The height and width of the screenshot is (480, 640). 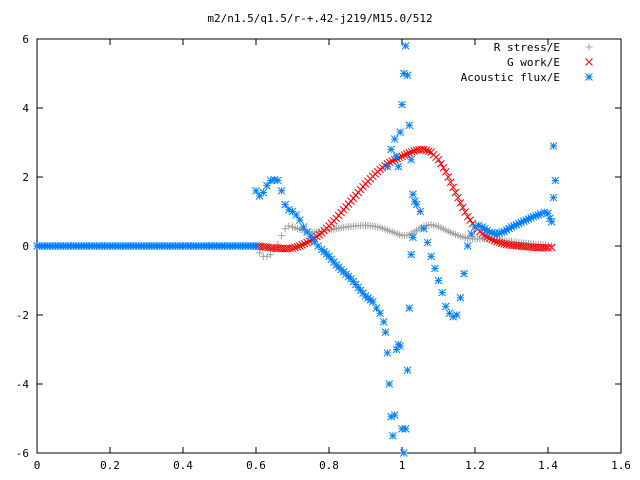 I want to click on legend: R stress/E G work/E Acoustic flux/E, so click(x=527, y=62).